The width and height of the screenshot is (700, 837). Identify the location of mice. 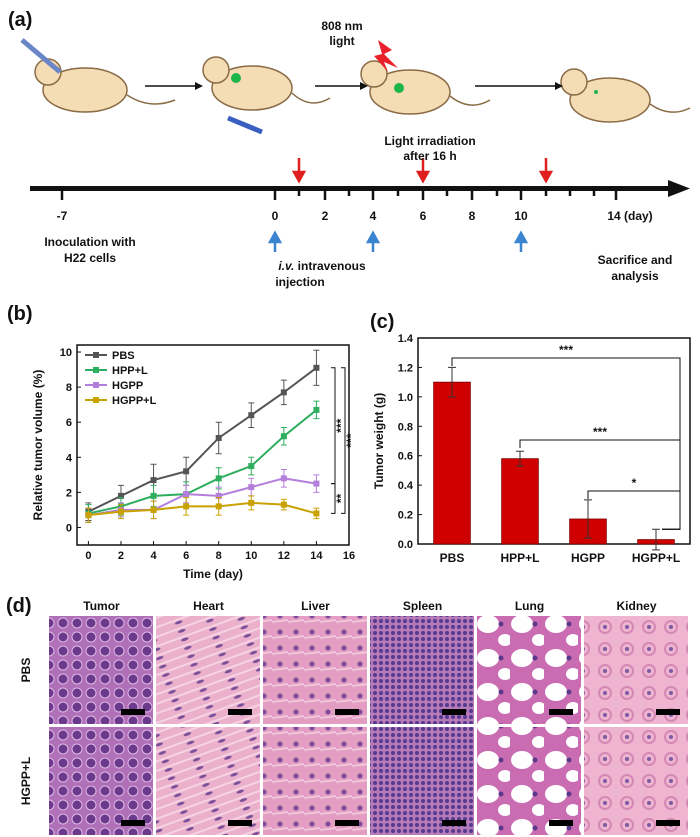
(362, 89).